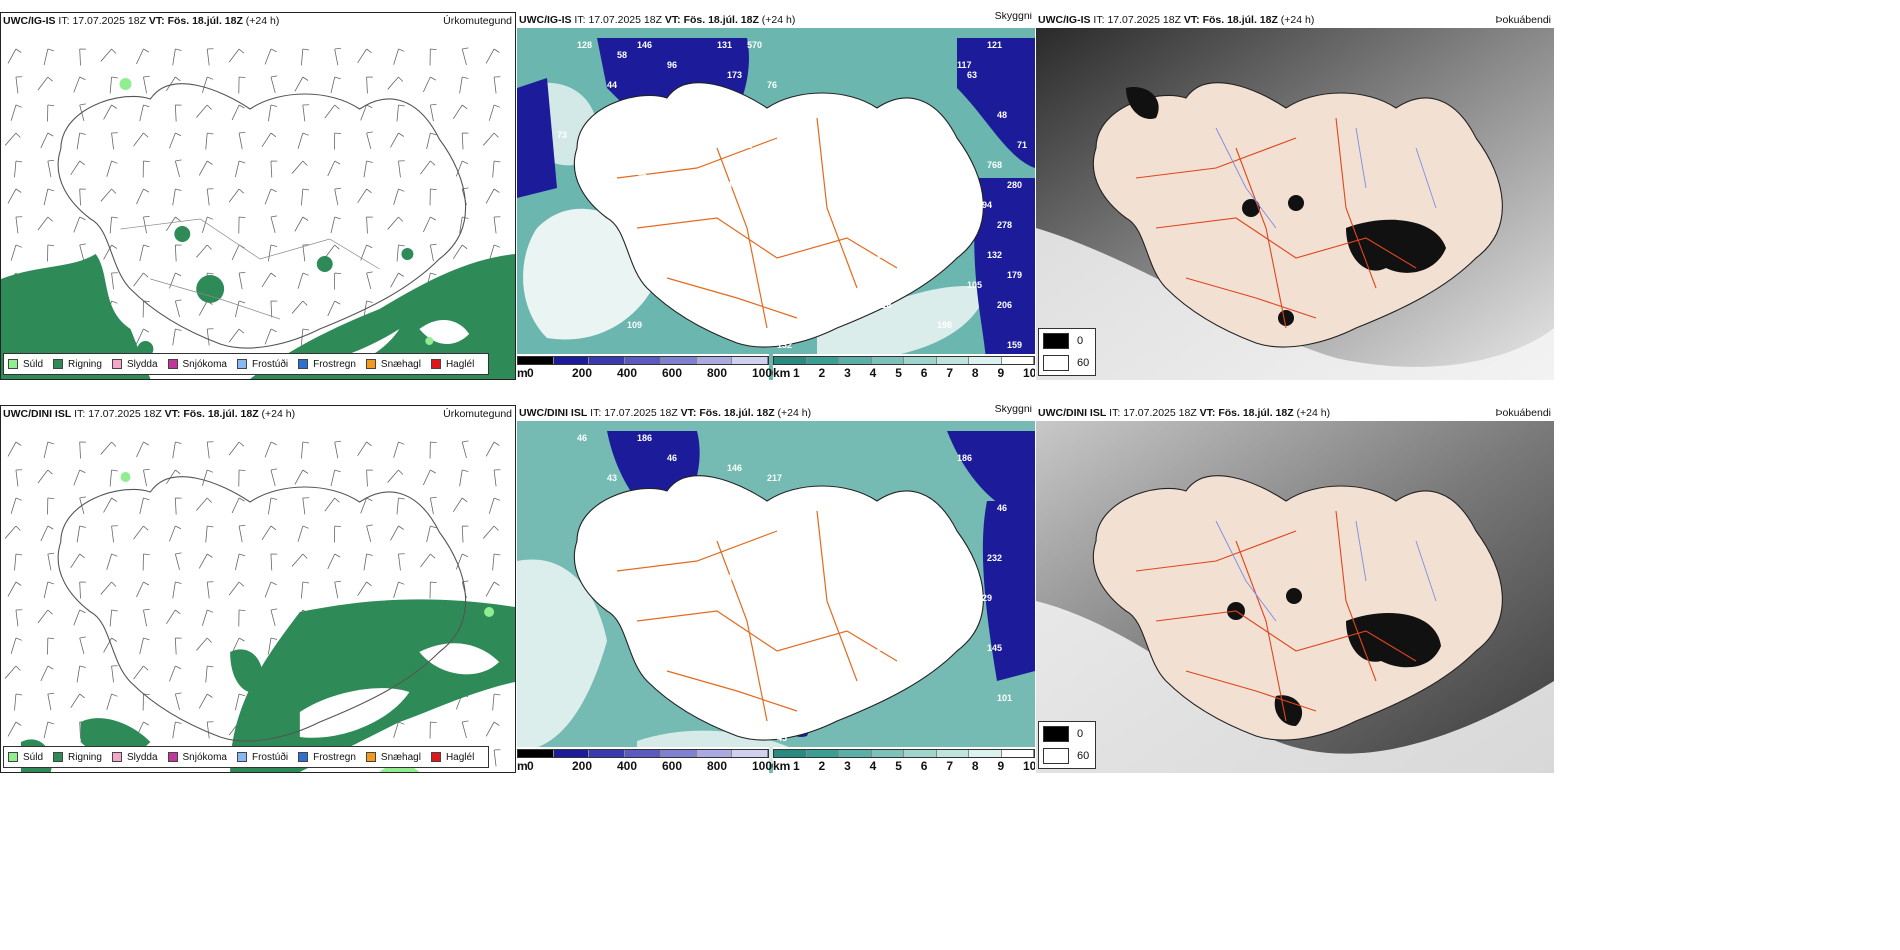 This screenshot has height=950, width=1900. Describe the element at coordinates (672, 65) in the screenshot. I see `ceiling-label: 96` at that location.